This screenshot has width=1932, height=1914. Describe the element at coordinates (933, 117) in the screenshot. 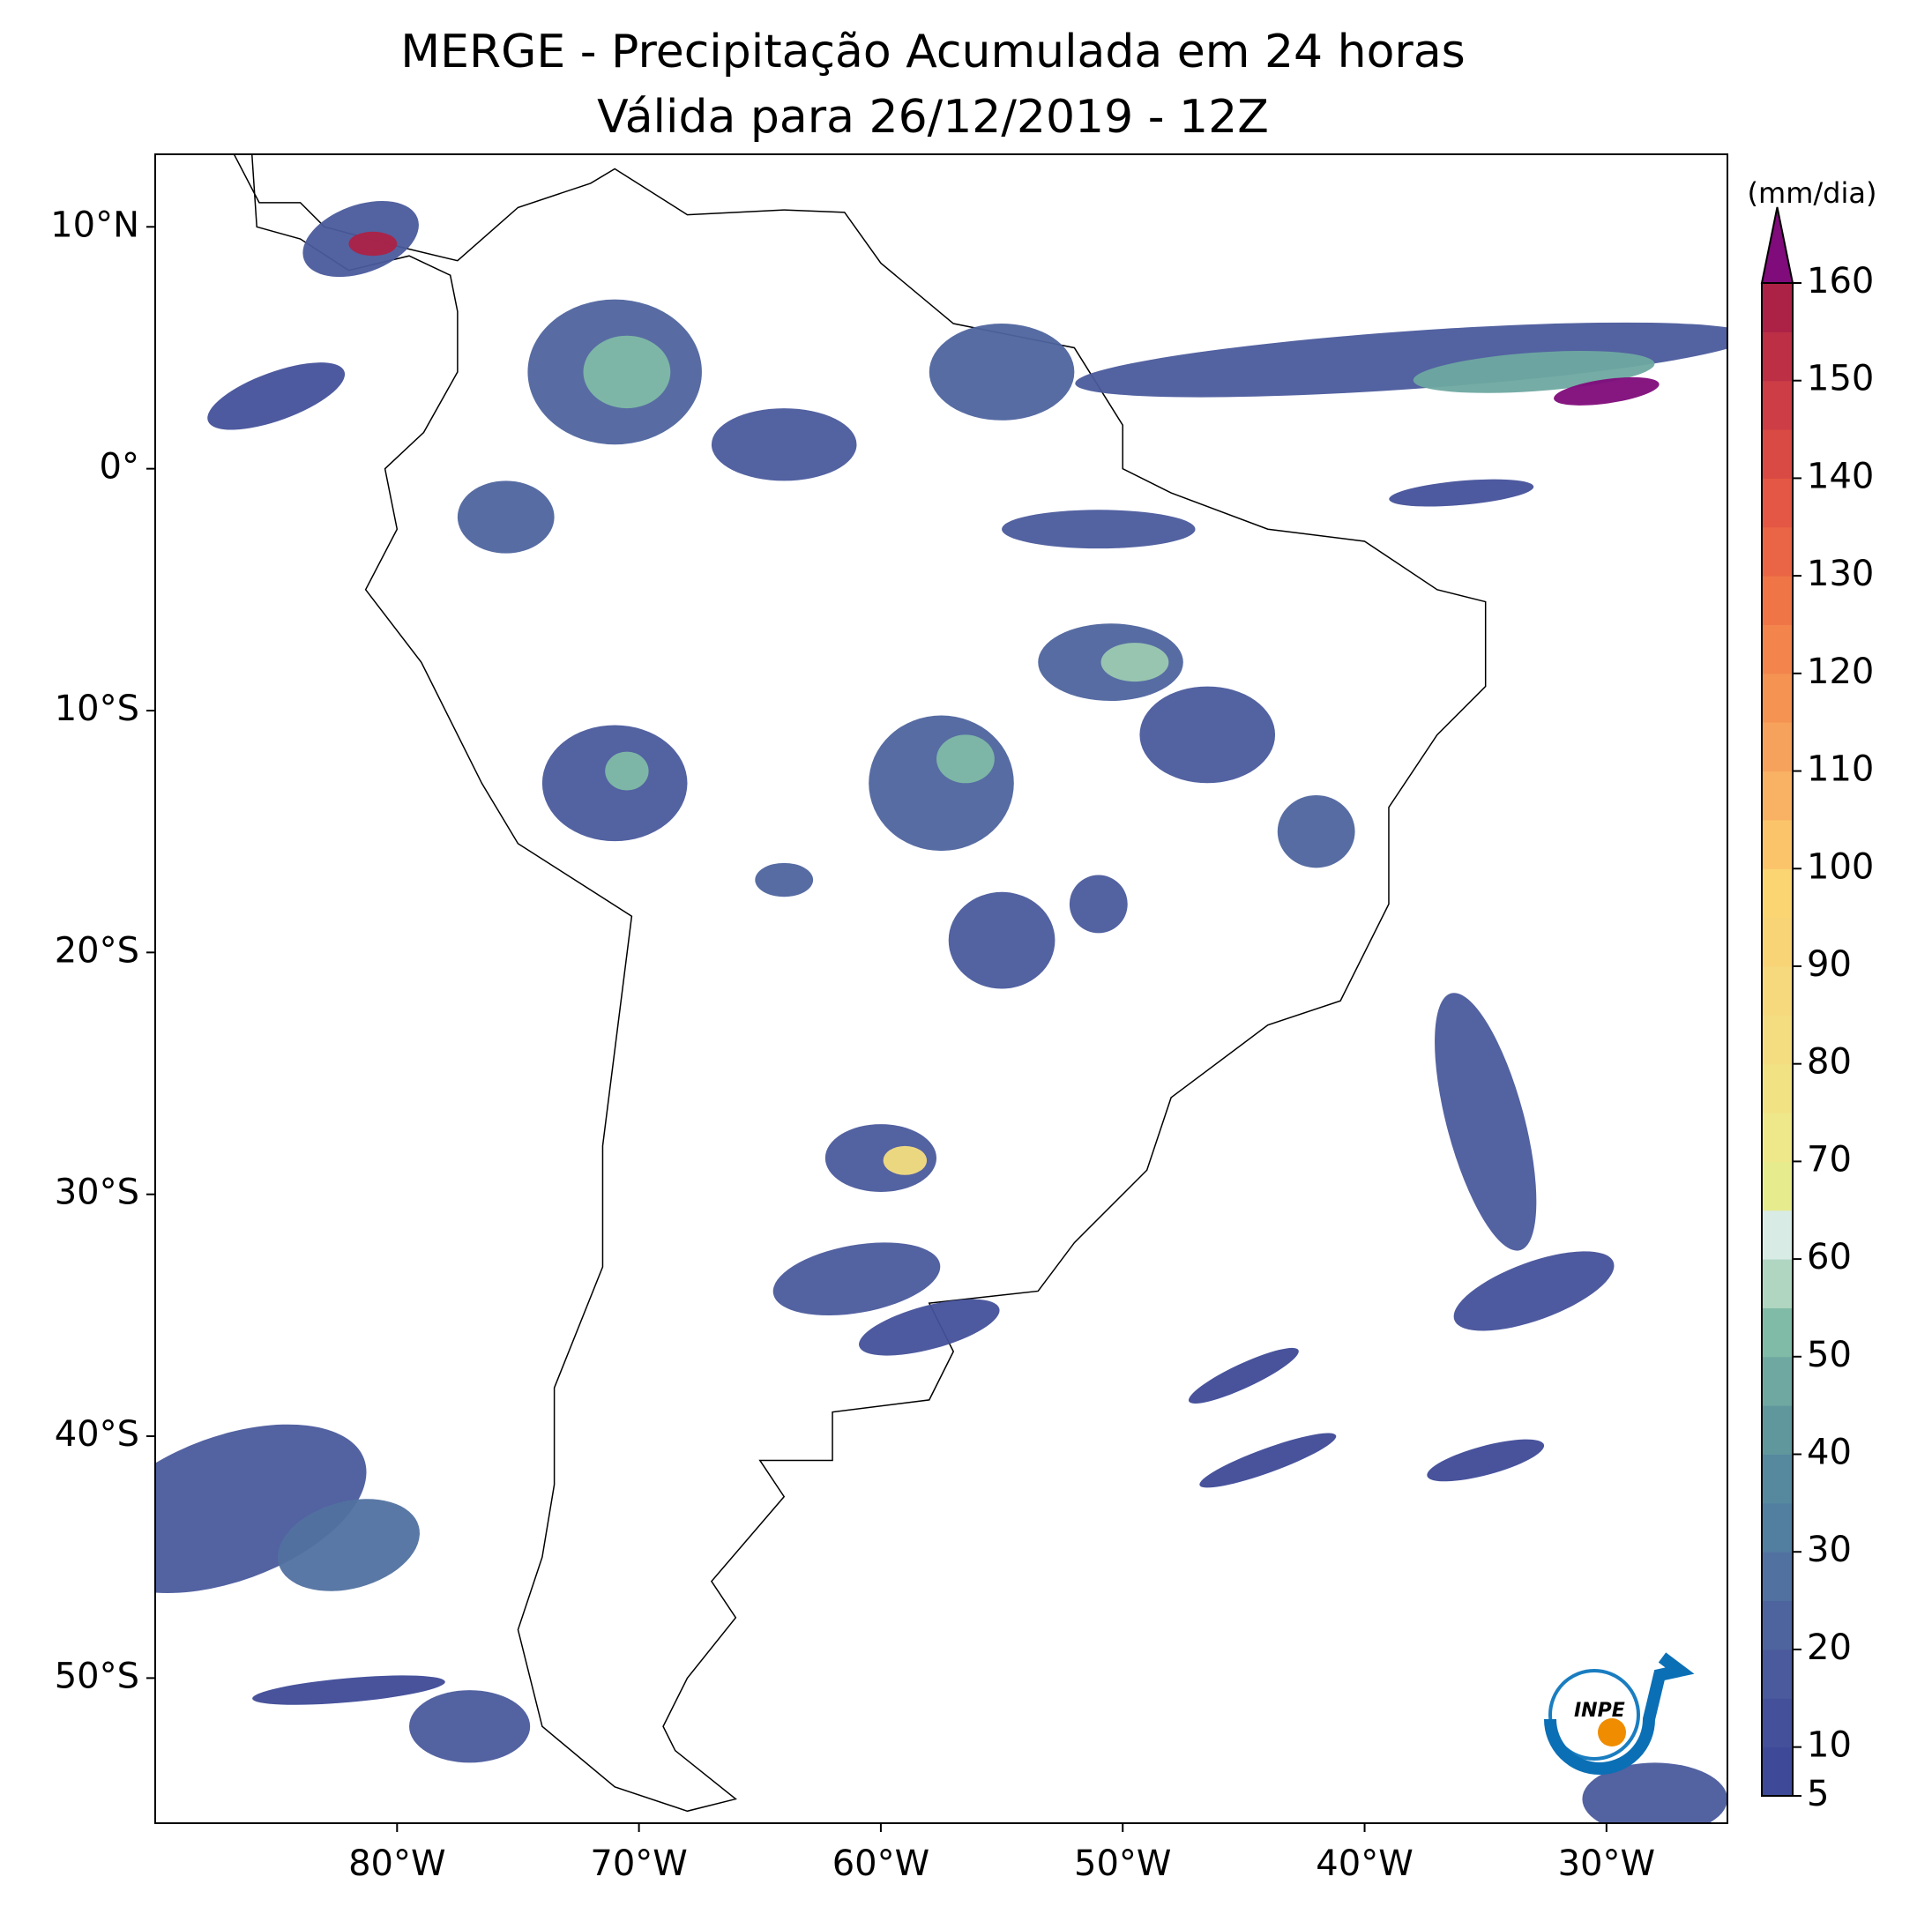

I see `subtitle: Válida para 26/12/2019 - 12Z` at that location.